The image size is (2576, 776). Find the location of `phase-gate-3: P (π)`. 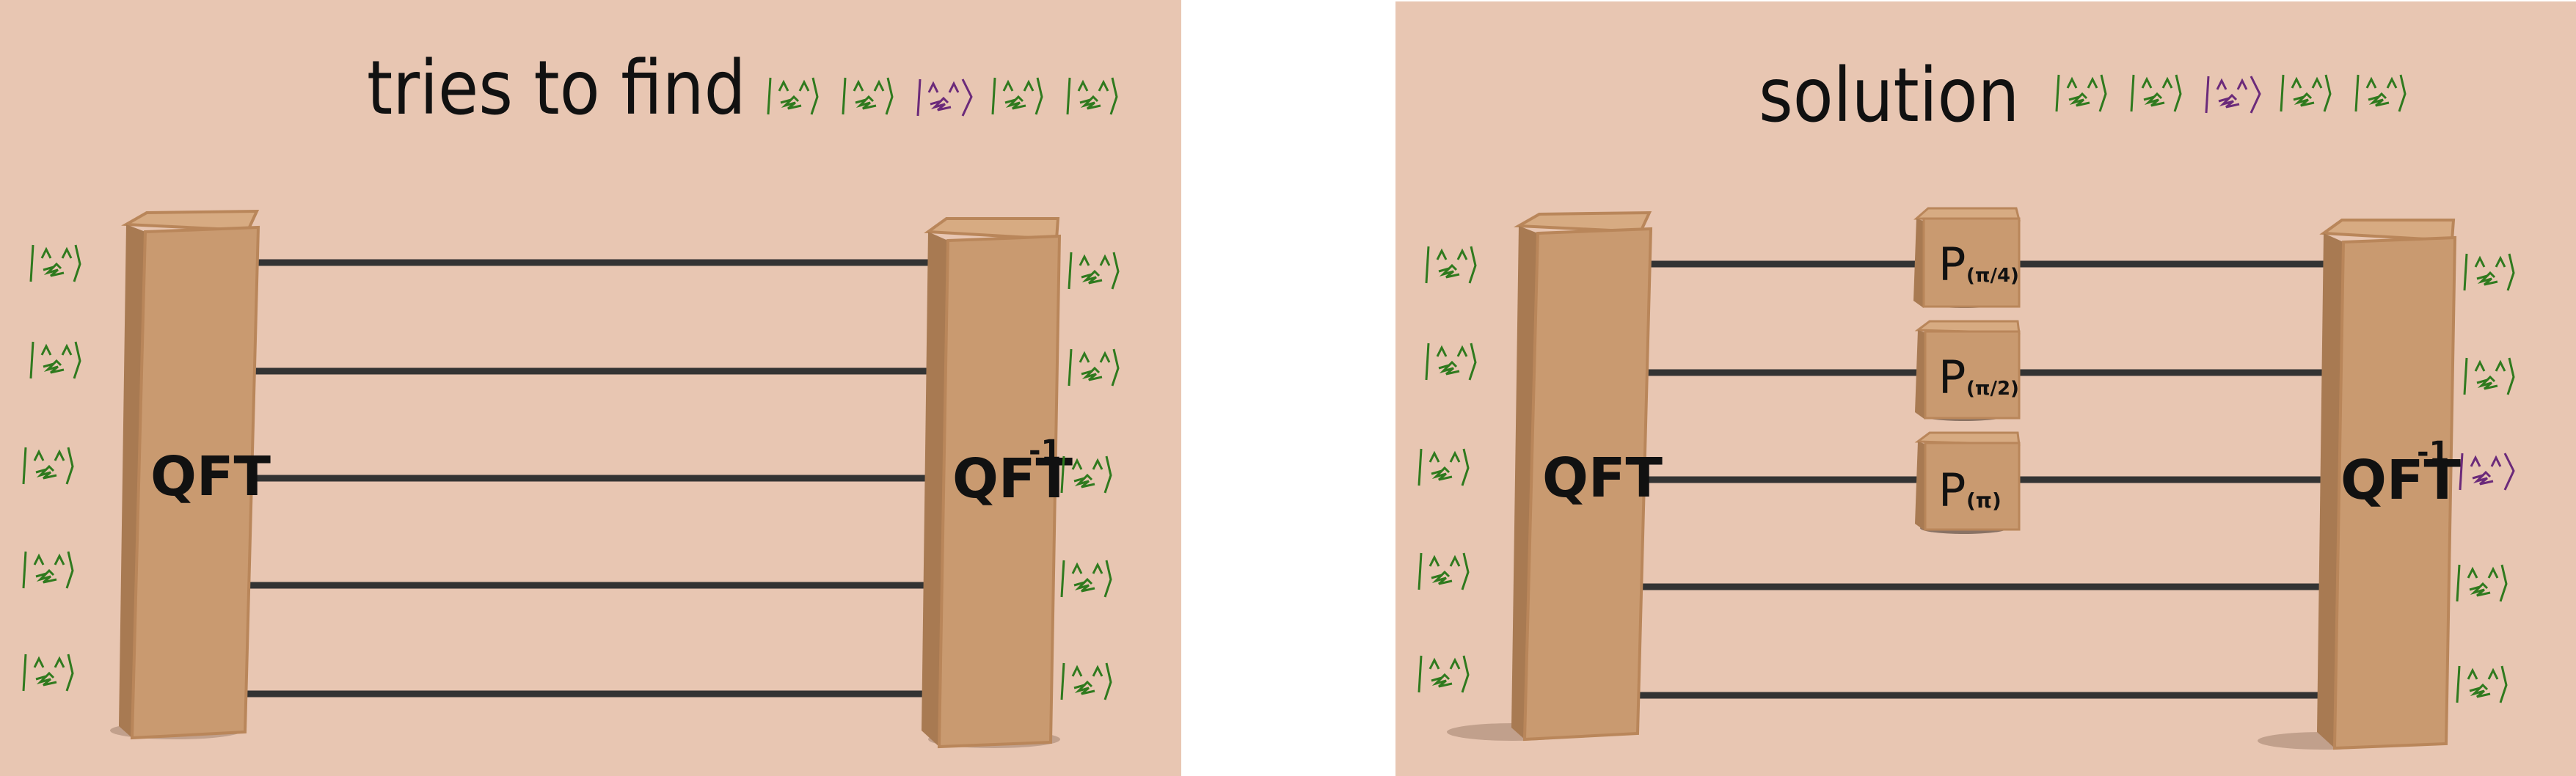

phase-gate-3: P (π) is located at coordinates (1968, 483).